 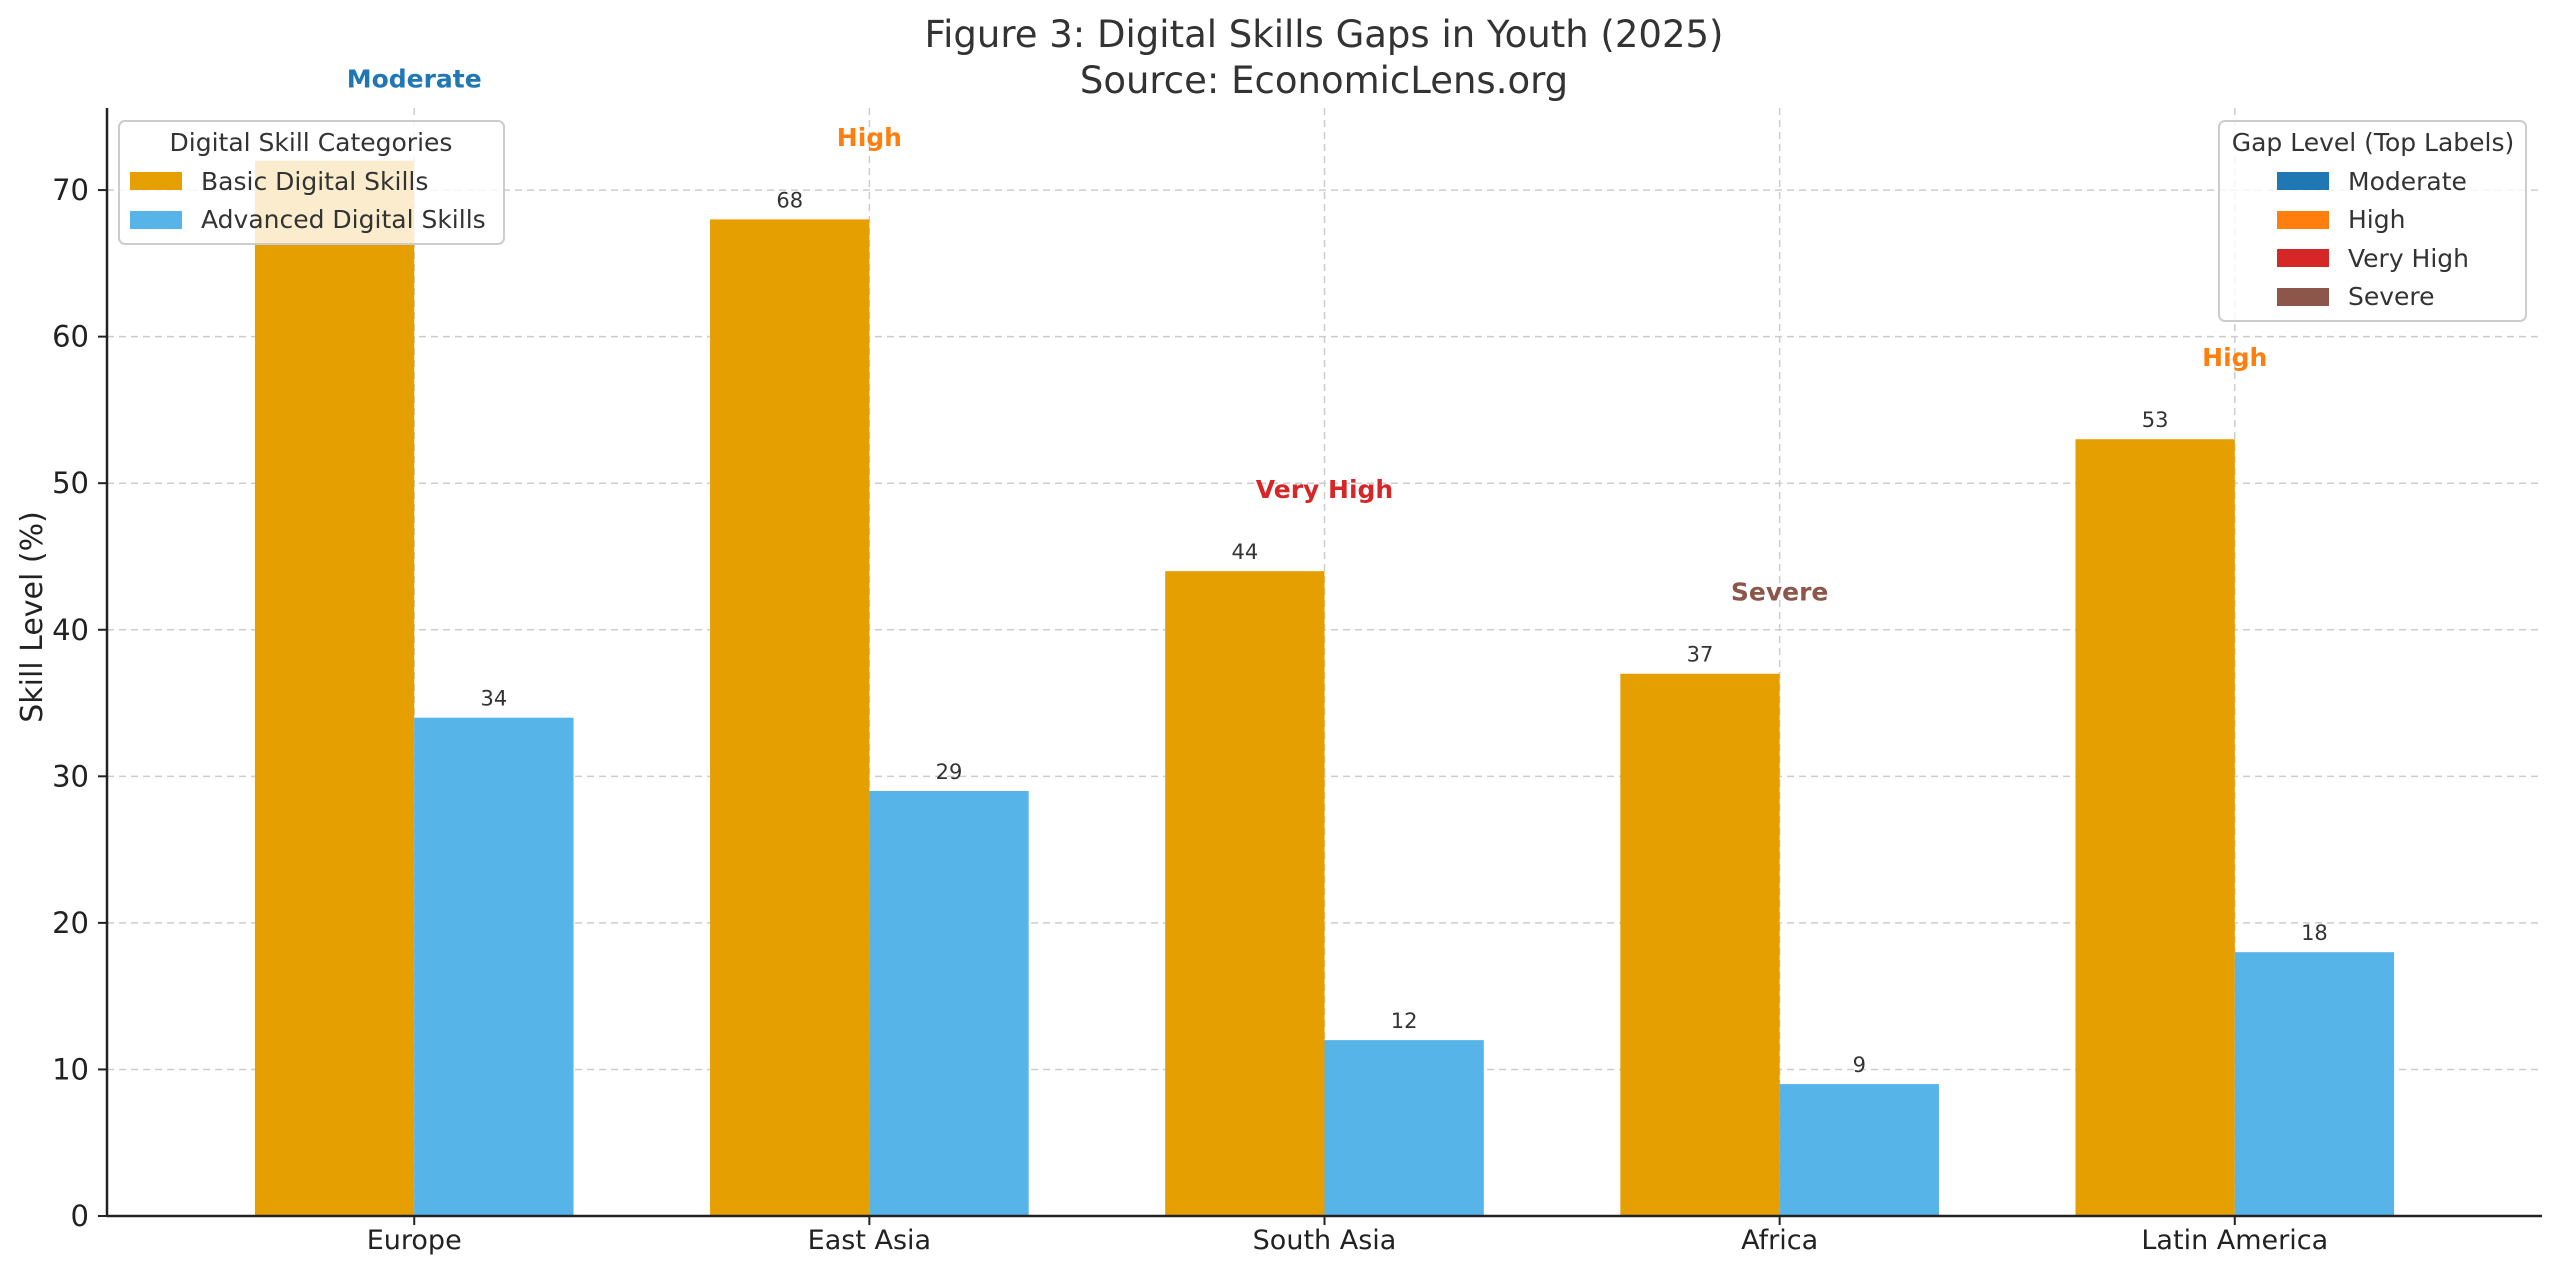 I want to click on gap-label-latin-america: High, so click(x=2234, y=357).